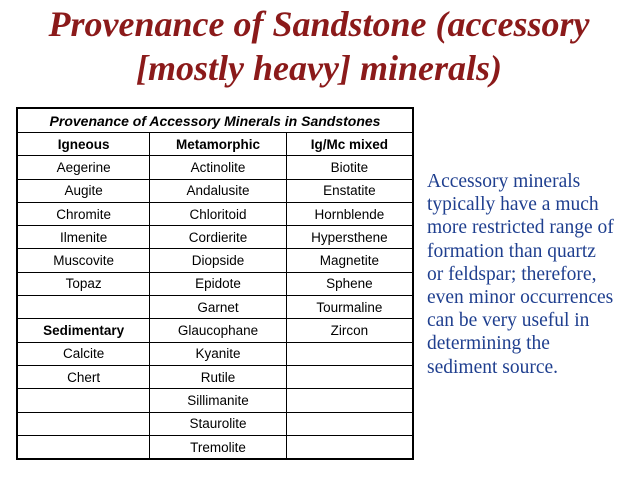  I want to click on table-cell: Chloritoid, so click(218, 214).